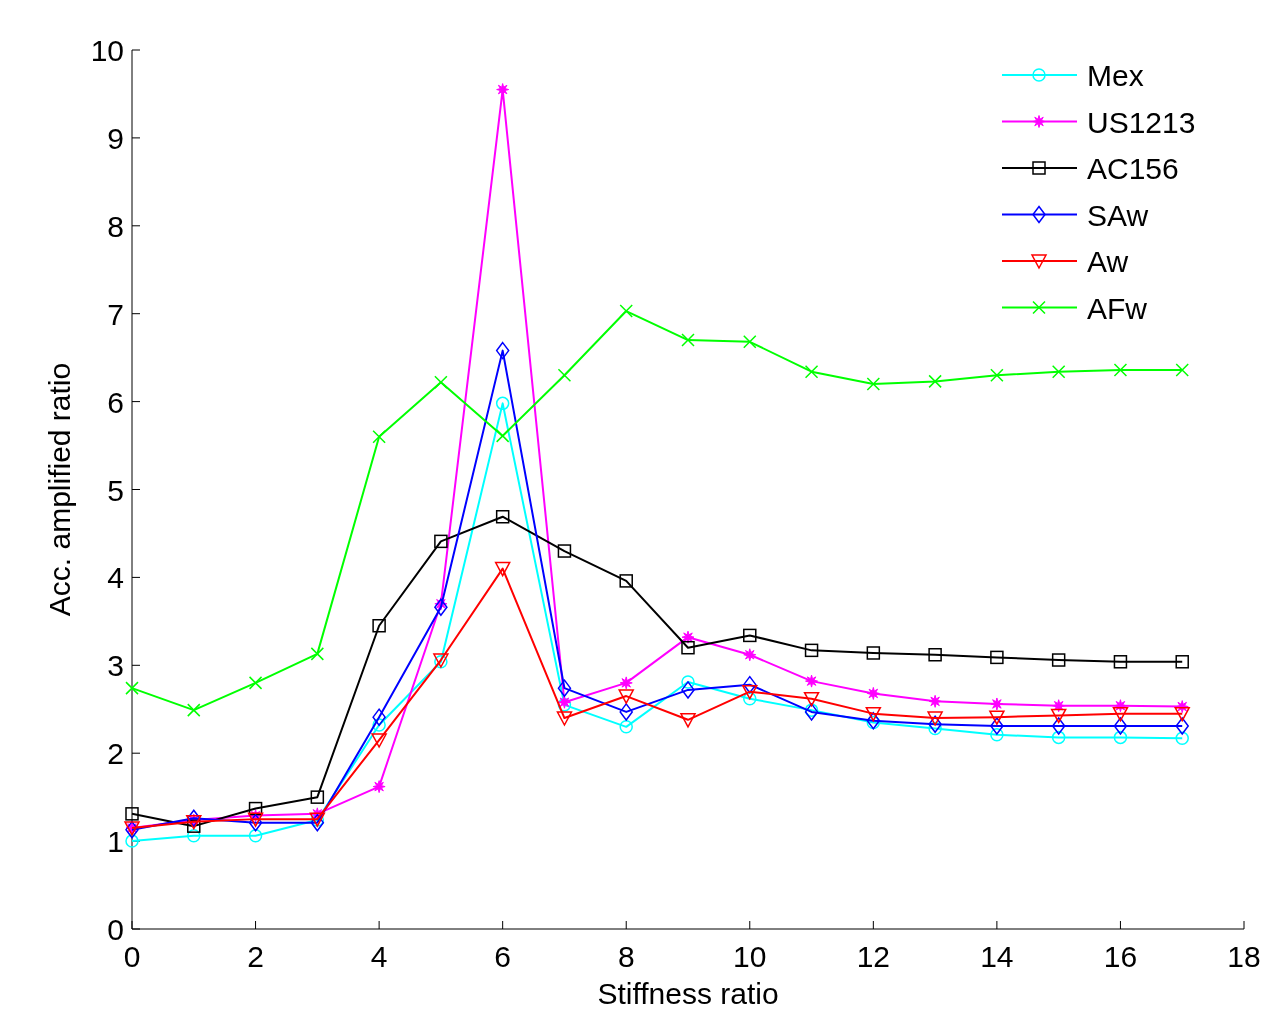 The image size is (1276, 1016). What do you see at coordinates (107, 50) in the screenshot?
I see `y-tick-label: 10` at bounding box center [107, 50].